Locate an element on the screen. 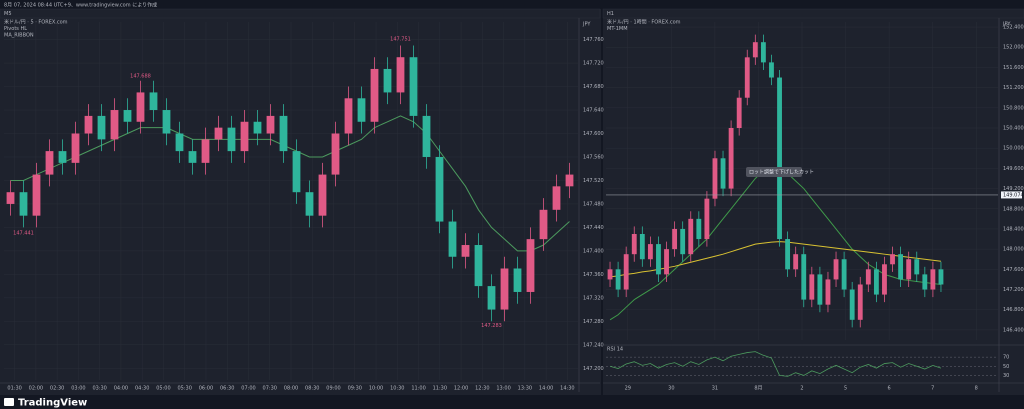  time-label: 03:30 is located at coordinates (99, 389).